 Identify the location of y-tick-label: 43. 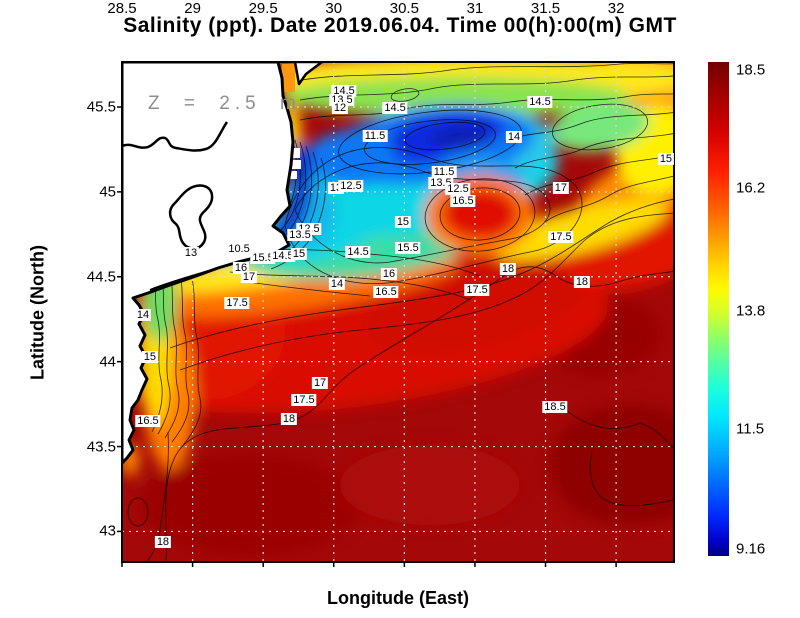
(107, 531).